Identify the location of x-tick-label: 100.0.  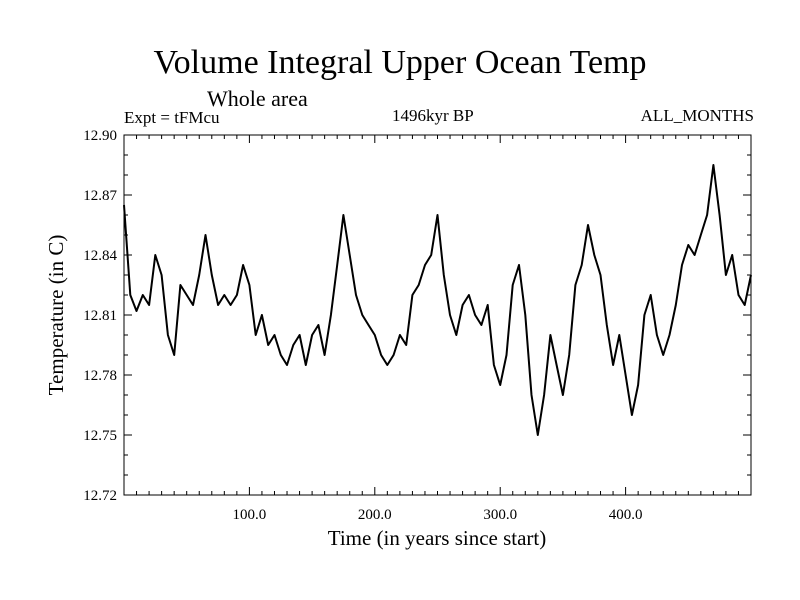
(250, 515).